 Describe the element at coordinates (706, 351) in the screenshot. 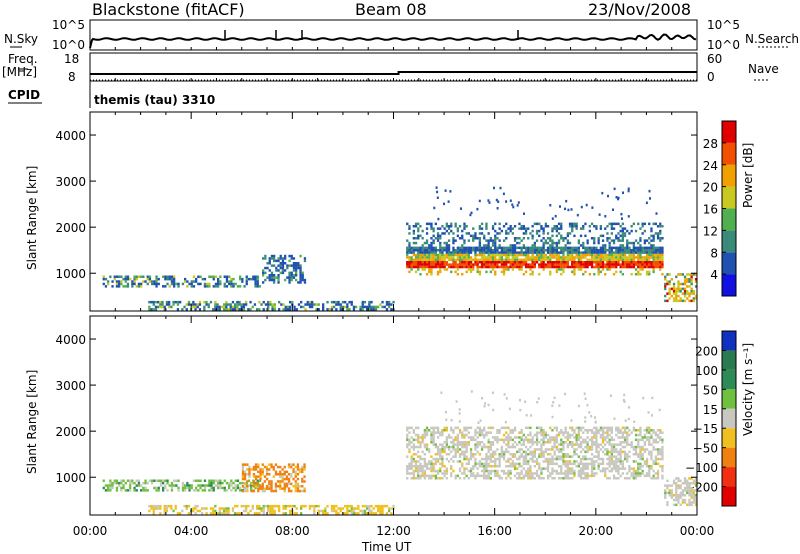

I see `velocity-colorbar-tick-label: 200` at that location.